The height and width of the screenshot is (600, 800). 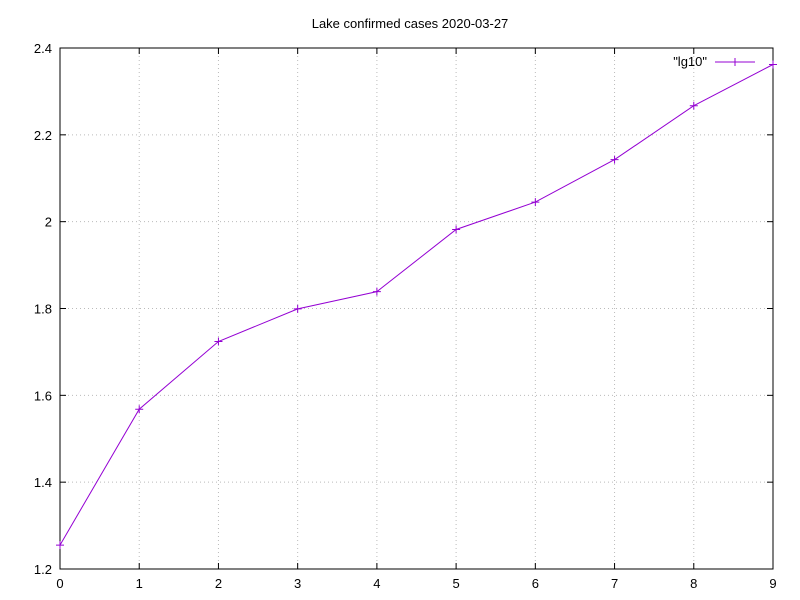 What do you see at coordinates (43, 395) in the screenshot?
I see `y-tick-label: 1.6` at bounding box center [43, 395].